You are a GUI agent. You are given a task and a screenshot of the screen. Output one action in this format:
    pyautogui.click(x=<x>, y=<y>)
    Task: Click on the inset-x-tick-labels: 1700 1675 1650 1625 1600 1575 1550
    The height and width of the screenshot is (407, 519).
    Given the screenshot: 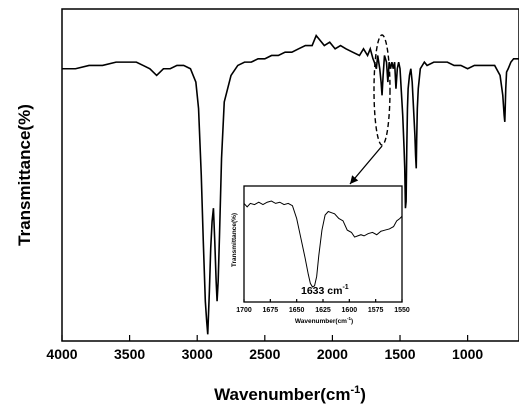 What is the action you would take?
    pyautogui.click(x=323, y=310)
    